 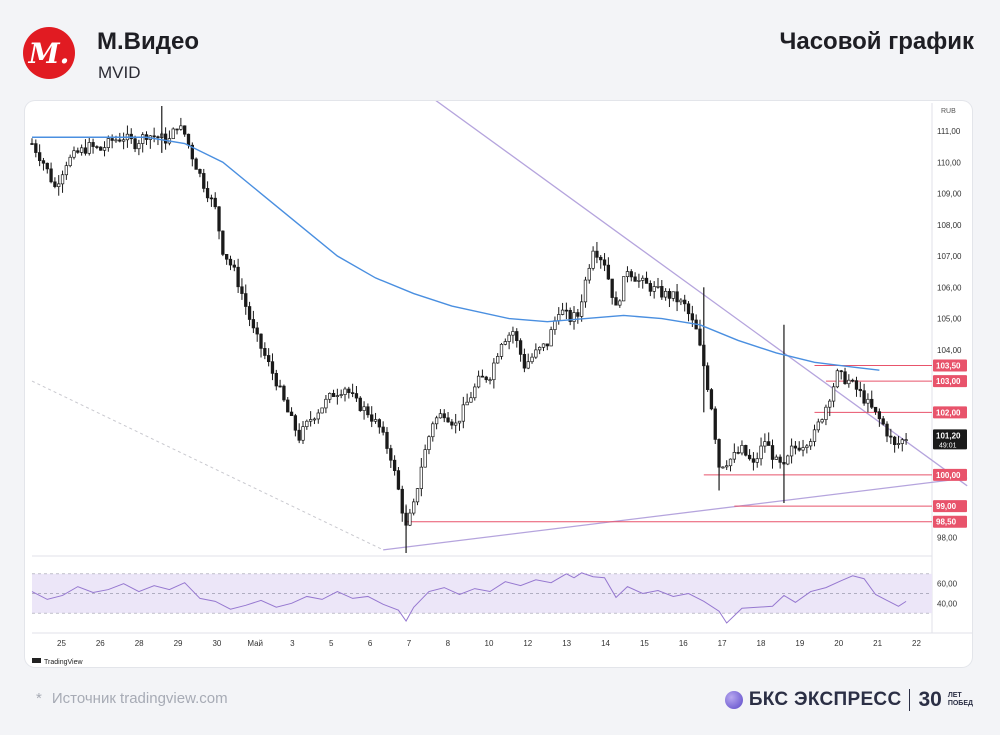 I want to click on tradingview-logo-icon, so click(x=36, y=660).